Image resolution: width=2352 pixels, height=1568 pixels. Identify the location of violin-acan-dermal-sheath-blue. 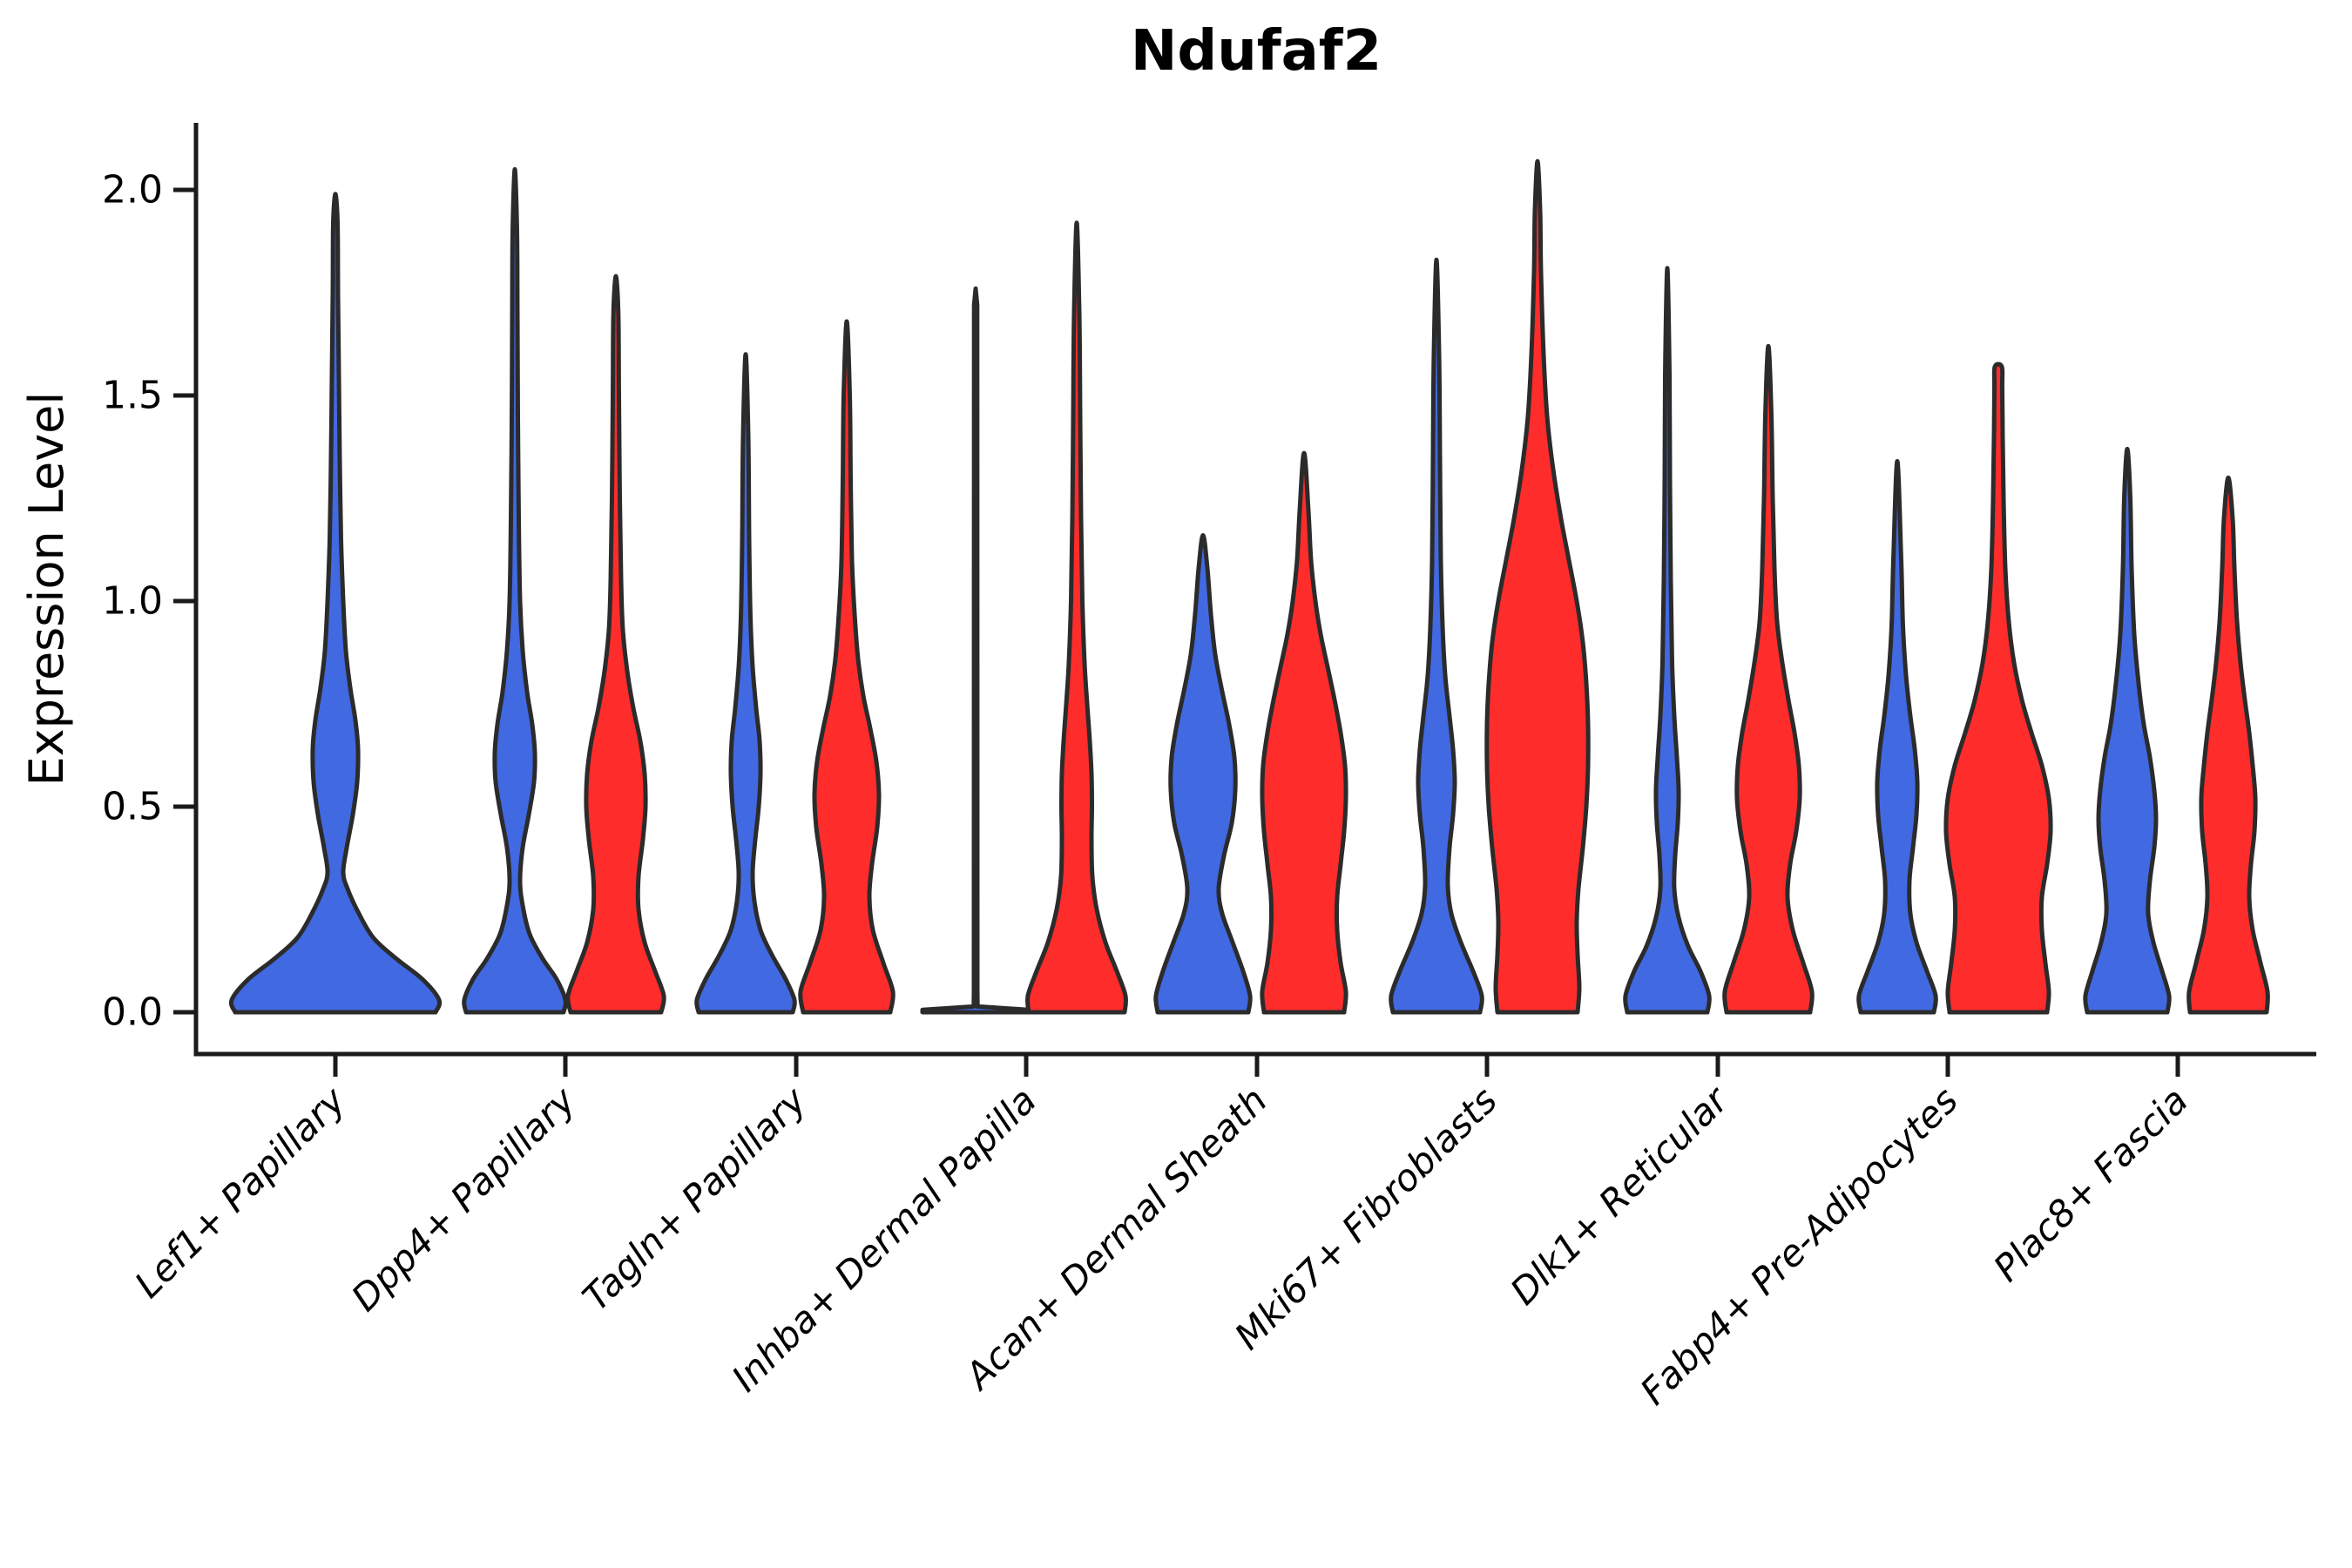
(1203, 774).